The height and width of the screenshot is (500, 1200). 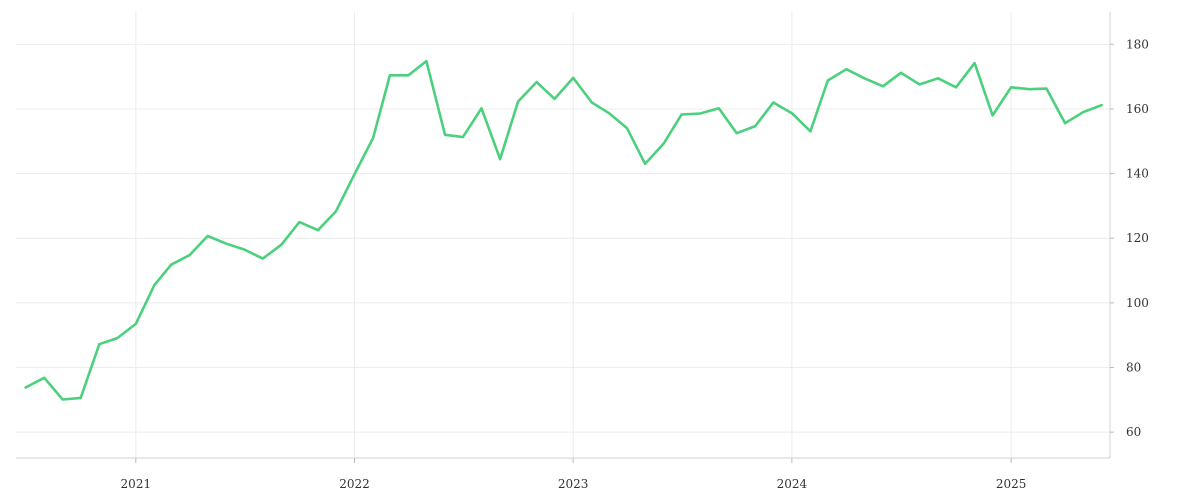 I want to click on y-tick-label: 60, so click(x=1133, y=432).